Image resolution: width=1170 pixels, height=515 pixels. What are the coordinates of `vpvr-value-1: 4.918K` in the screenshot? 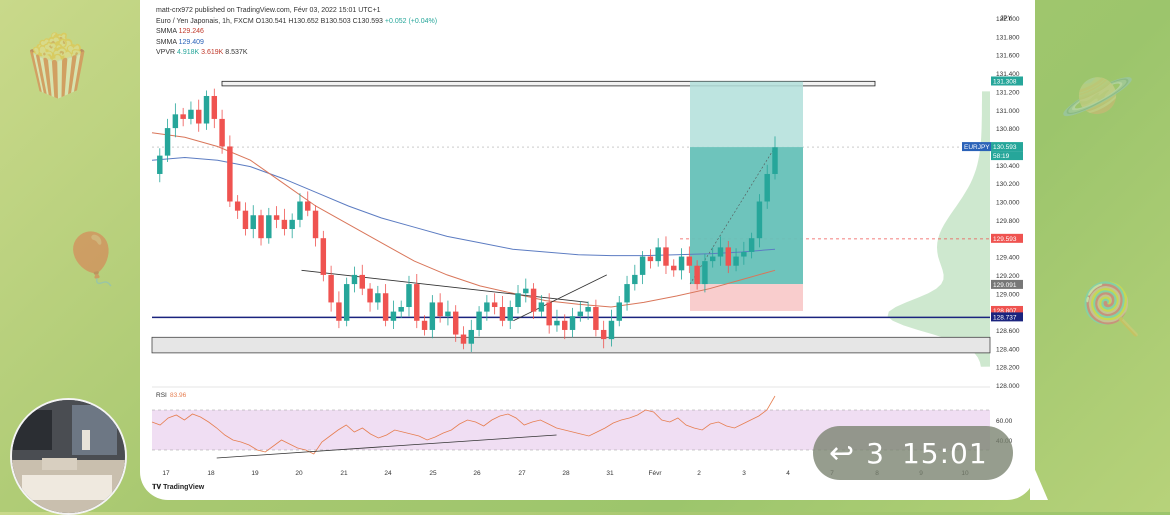 It's located at (188, 53).